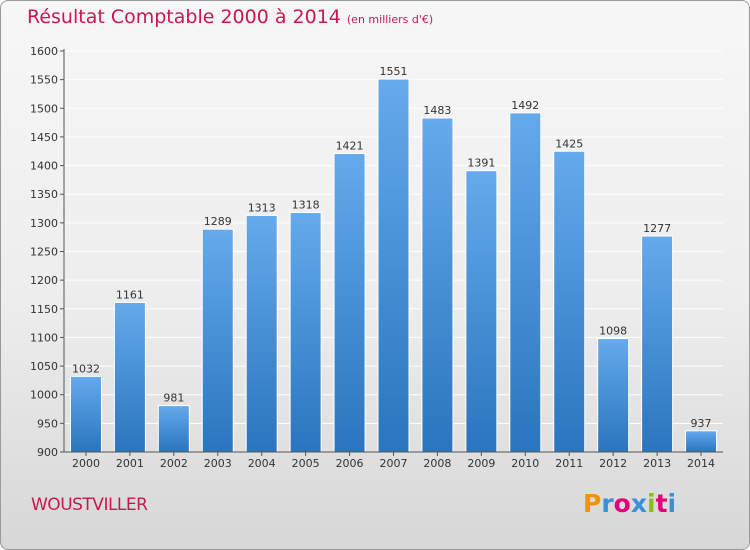 The image size is (750, 550). I want to click on logo-letter: x, so click(638, 503).